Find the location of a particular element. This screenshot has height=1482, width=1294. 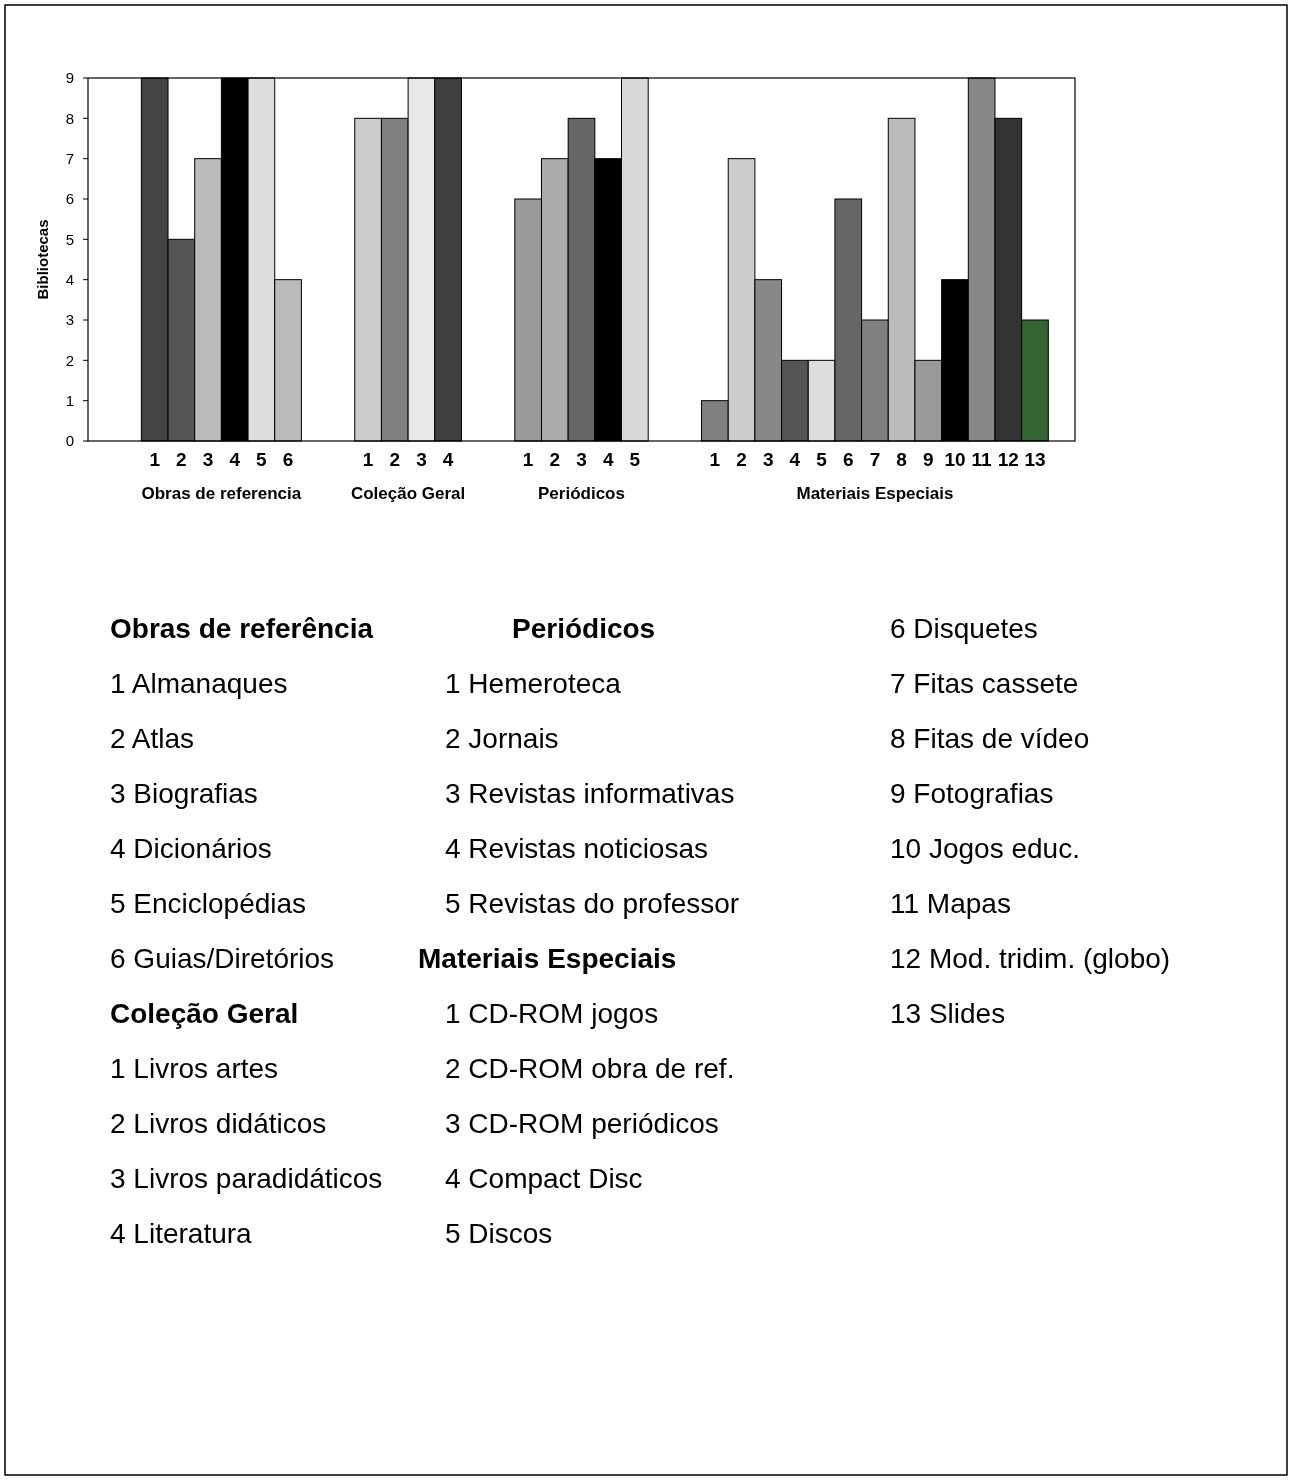

text: 3 Livros paradidáticos is located at coordinates (246, 1178).